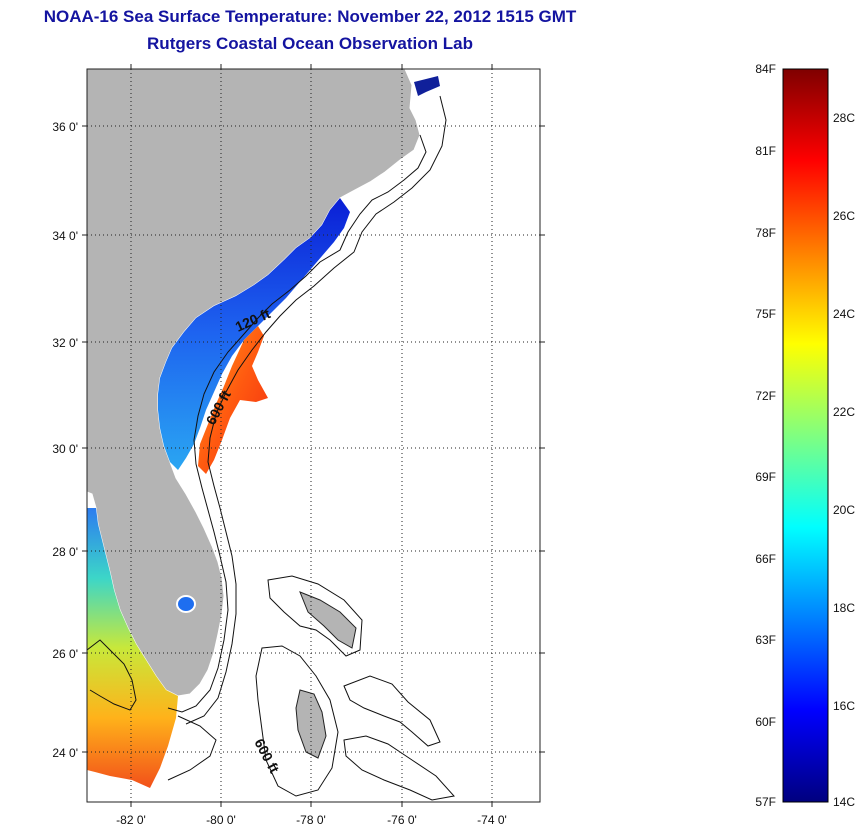  I want to click on lon-label: -76 0', so click(402, 820).